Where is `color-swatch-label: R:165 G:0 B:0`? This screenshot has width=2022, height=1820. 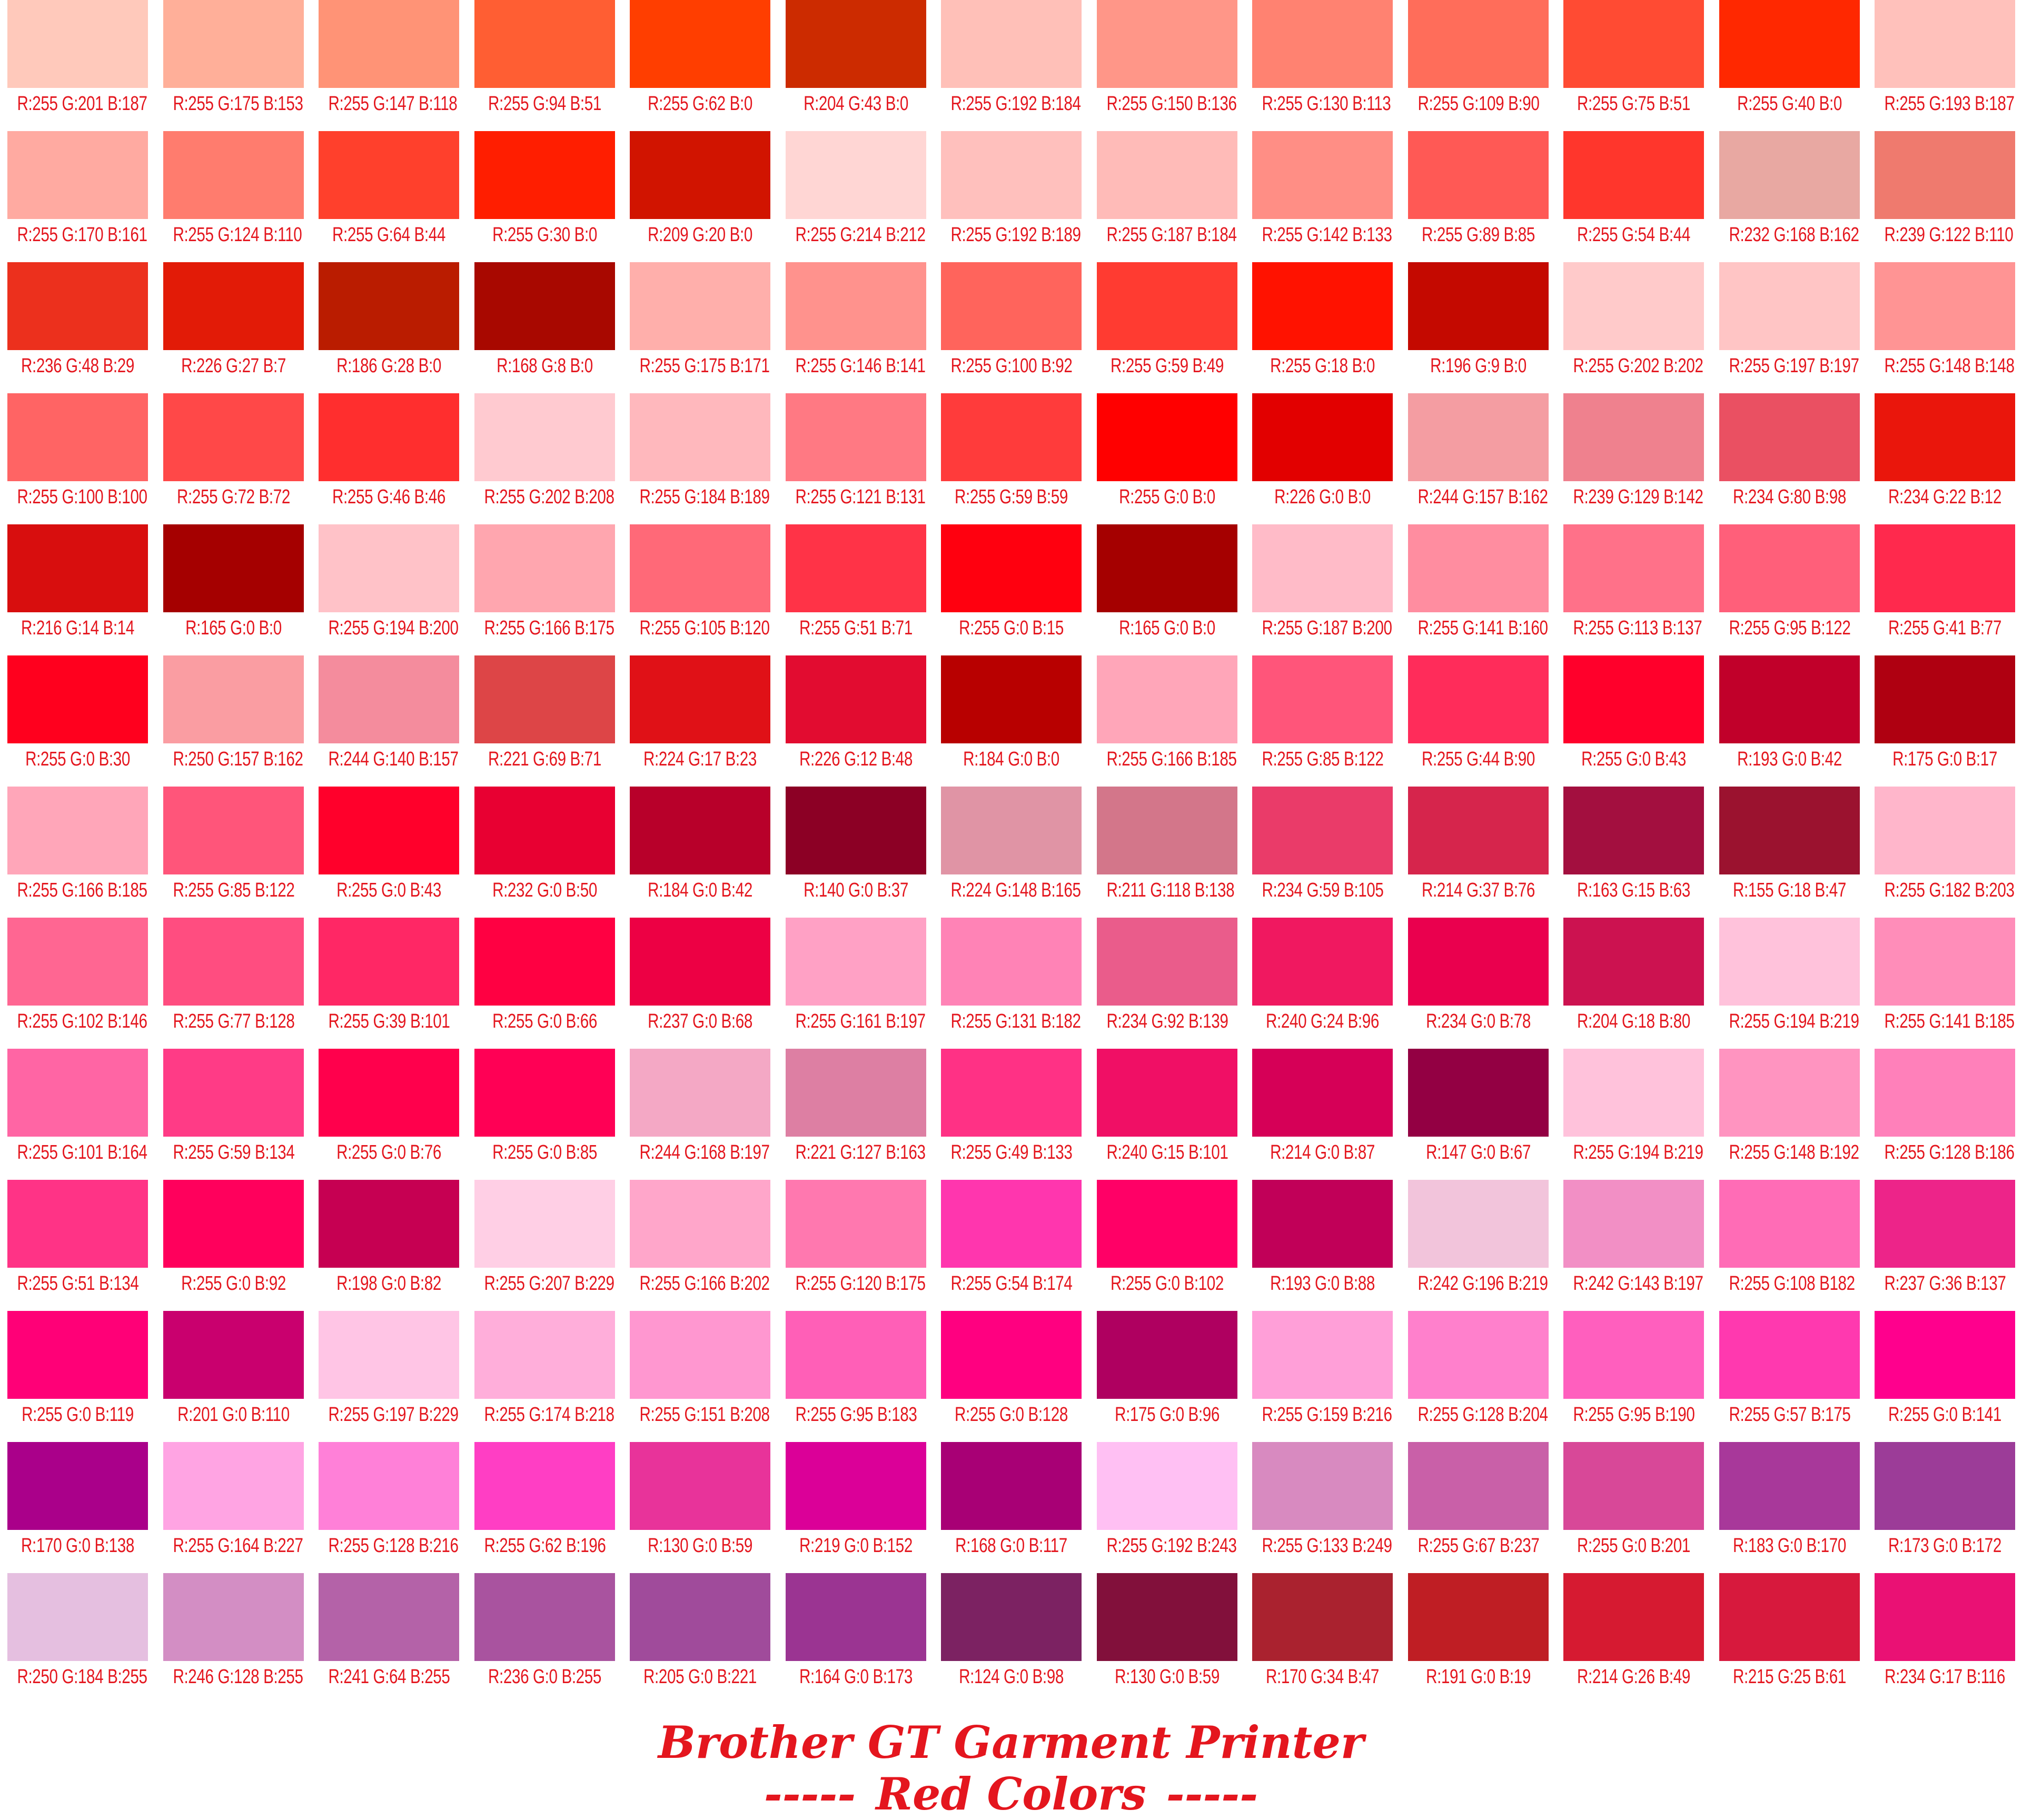 color-swatch-label: R:165 G:0 B:0 is located at coordinates (1167, 628).